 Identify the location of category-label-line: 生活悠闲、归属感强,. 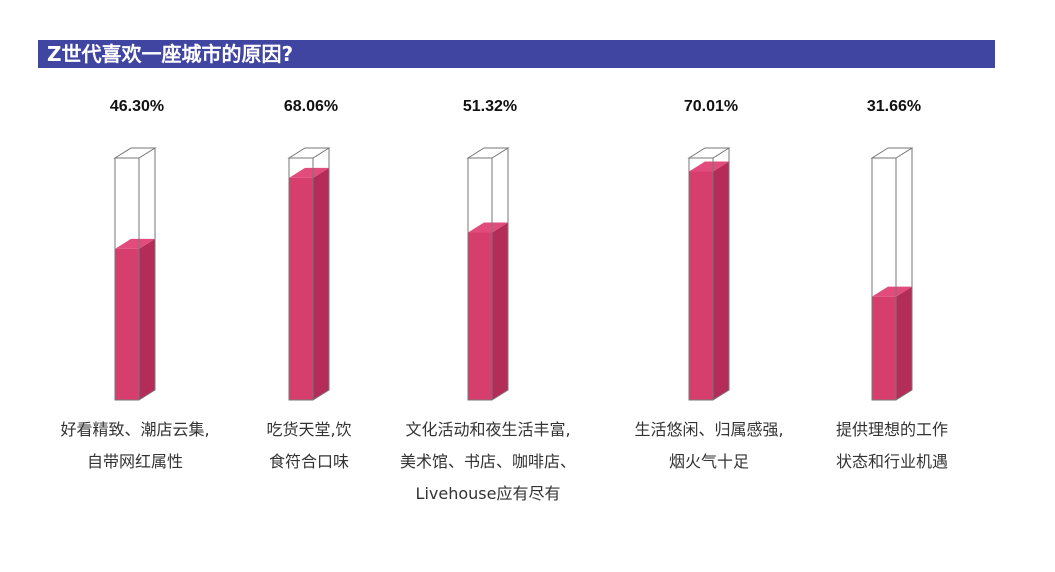
(709, 429).